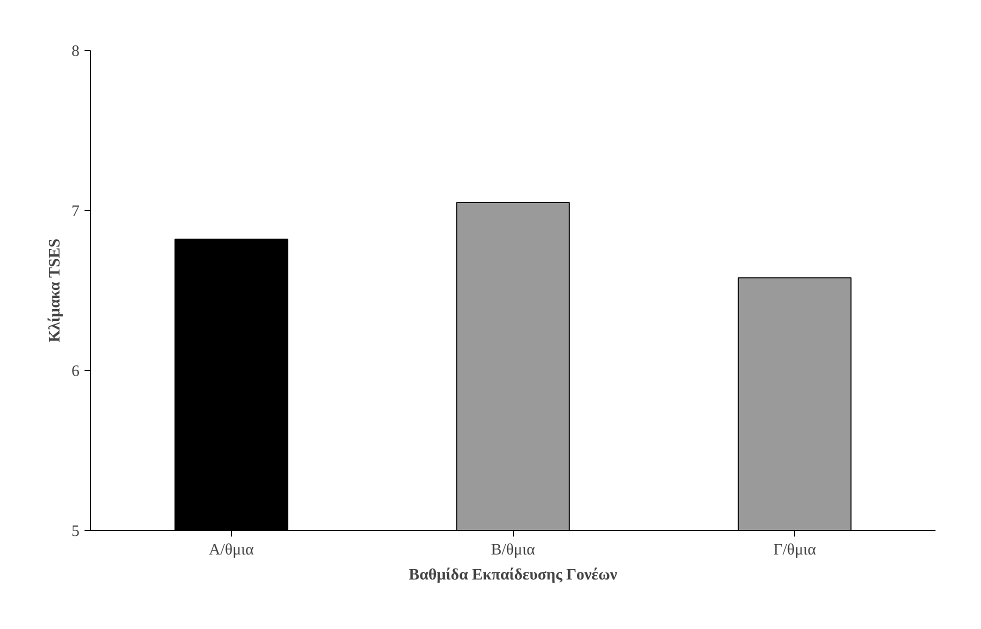 The image size is (981, 629). Describe the element at coordinates (513, 550) in the screenshot. I see `x-tick-label: Β/θμια` at that location.